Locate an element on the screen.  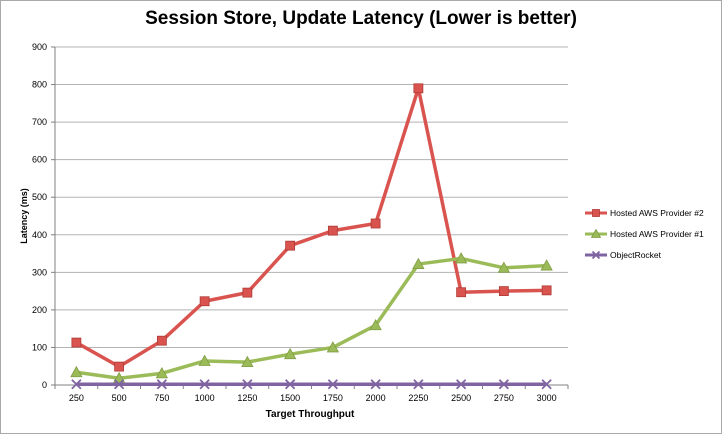
legend-label: Hosted AWS Provider #1 is located at coordinates (657, 234).